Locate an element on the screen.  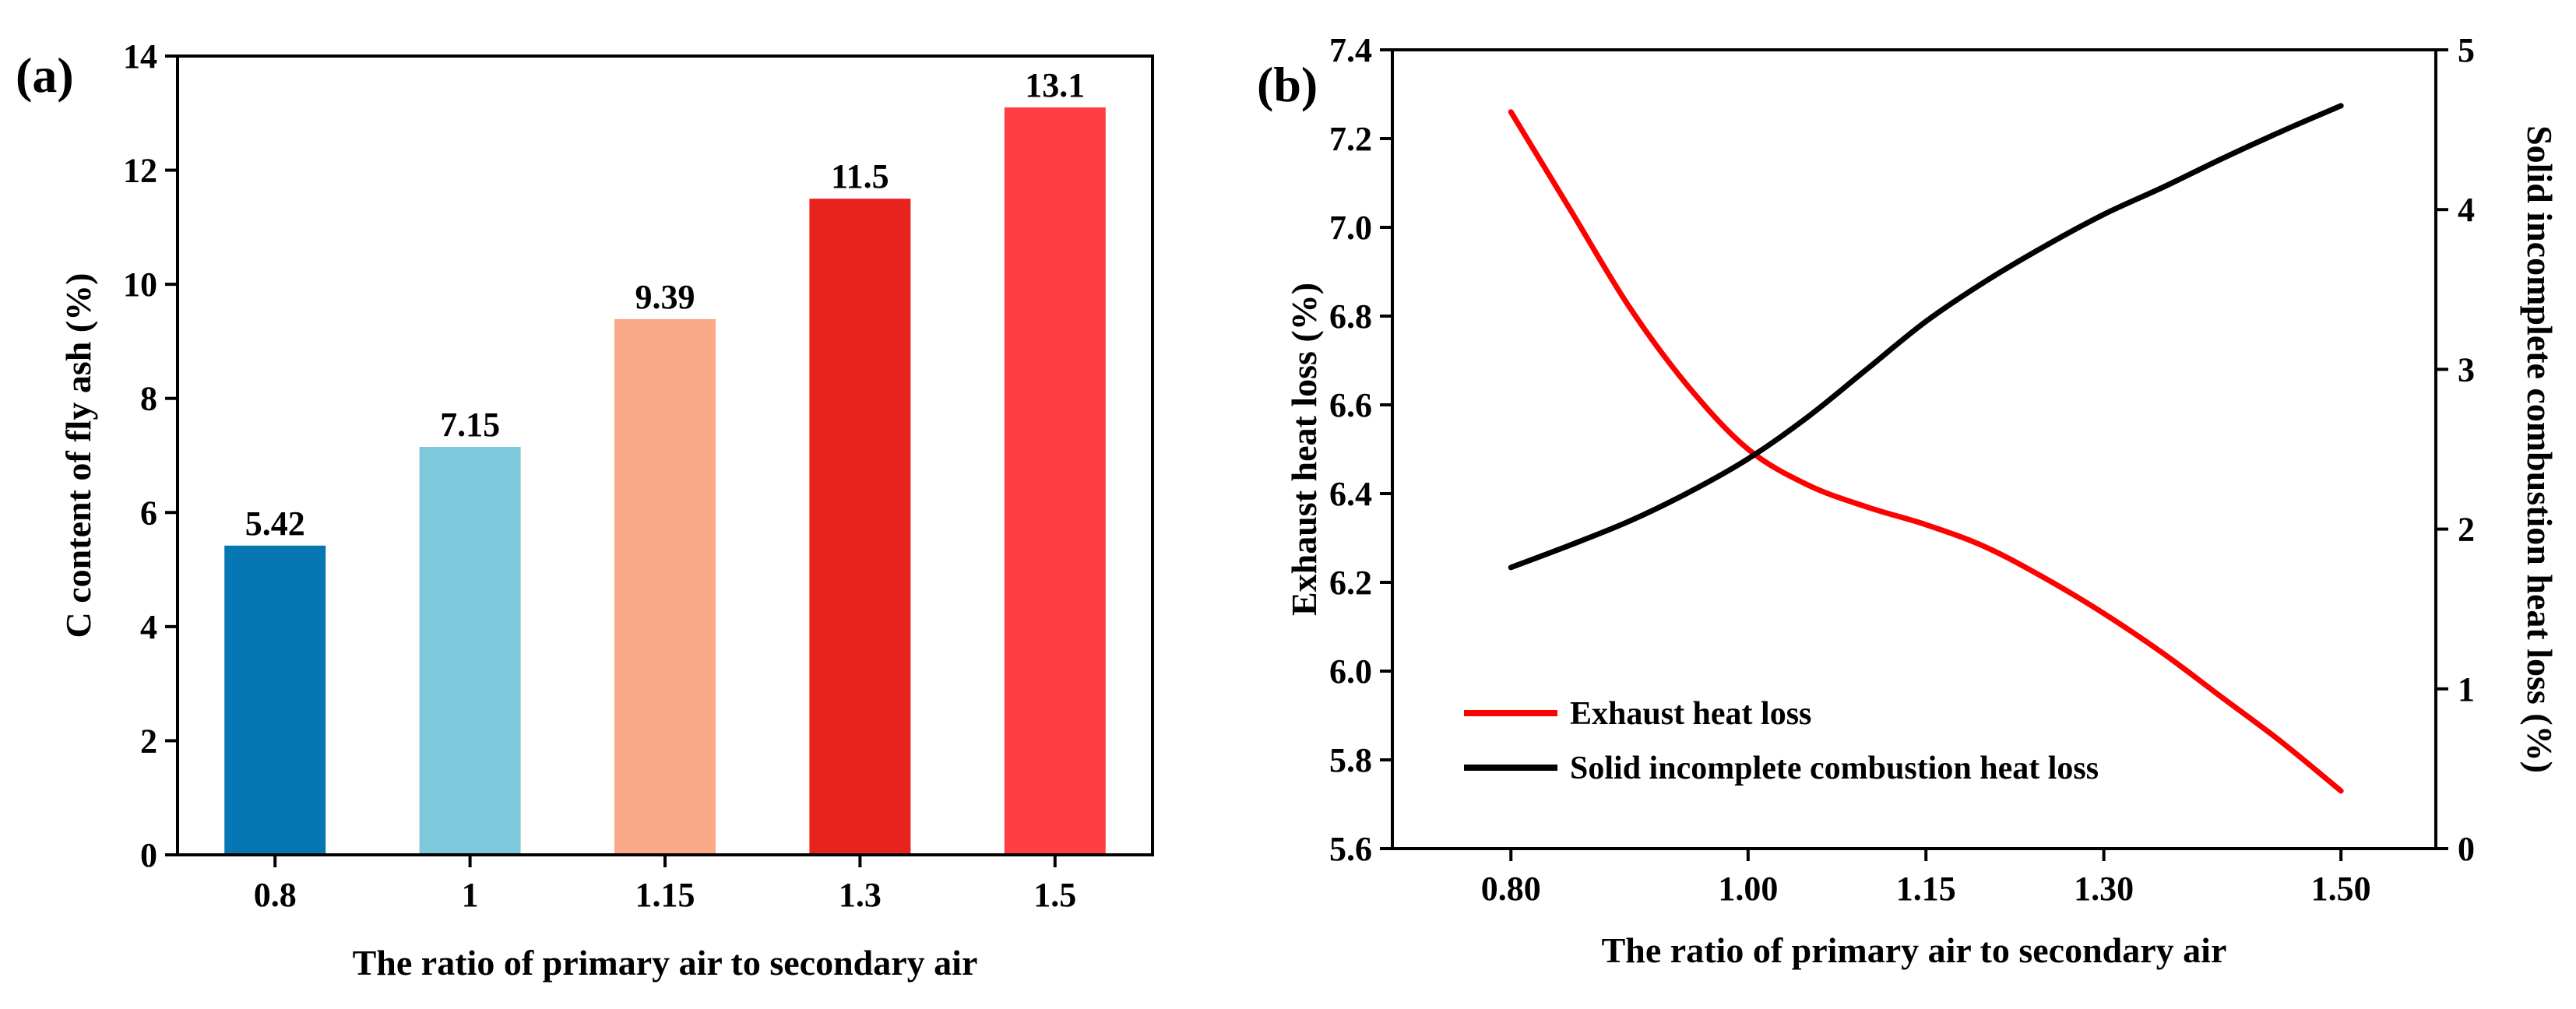
y-tick-left-label: 7.2 is located at coordinates (1350, 139).